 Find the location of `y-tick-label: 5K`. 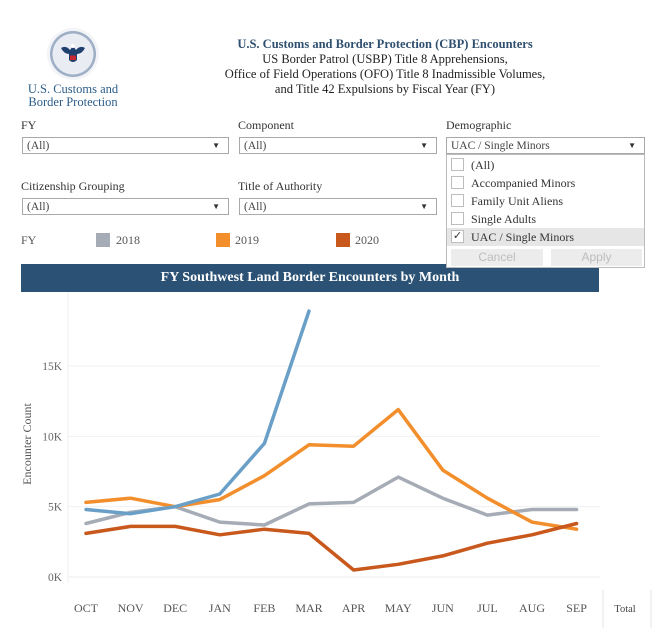

y-tick-label: 5K is located at coordinates (55, 508).